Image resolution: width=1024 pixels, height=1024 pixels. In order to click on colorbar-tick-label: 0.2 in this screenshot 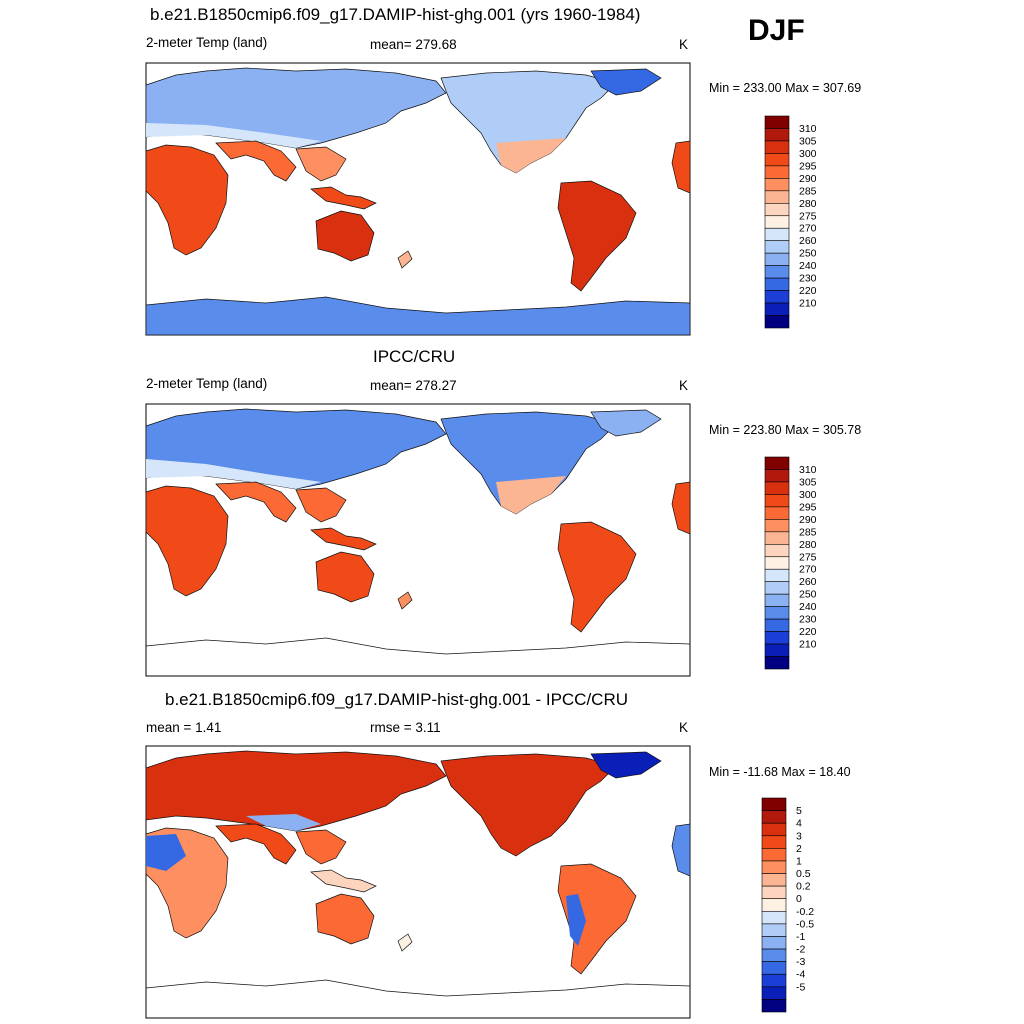, I will do `click(803, 887)`.